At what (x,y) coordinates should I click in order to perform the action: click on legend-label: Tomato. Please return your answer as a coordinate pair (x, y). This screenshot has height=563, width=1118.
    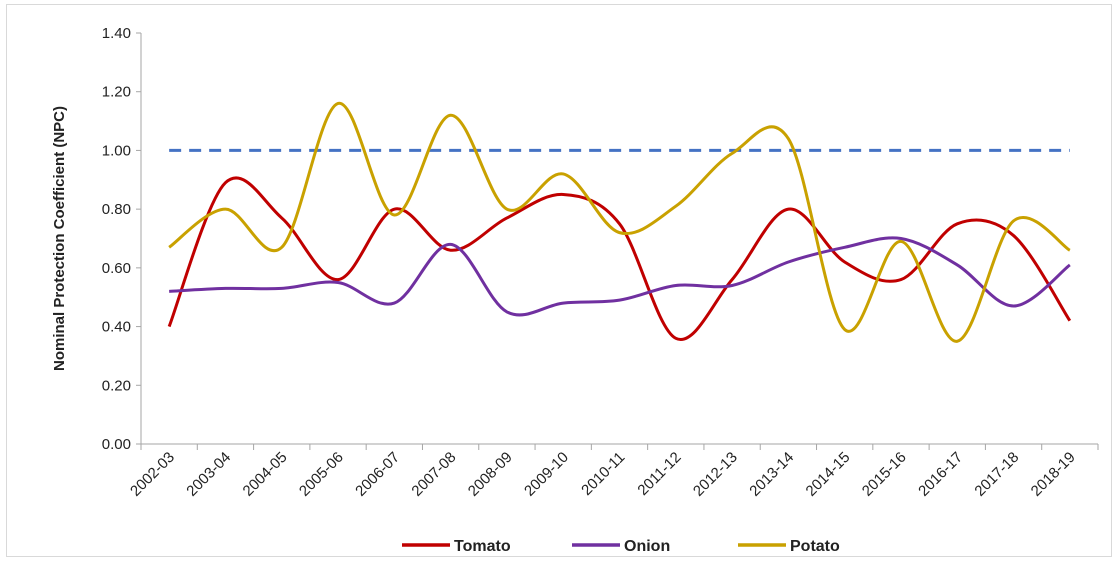
    Looking at the image, I should click on (482, 546).